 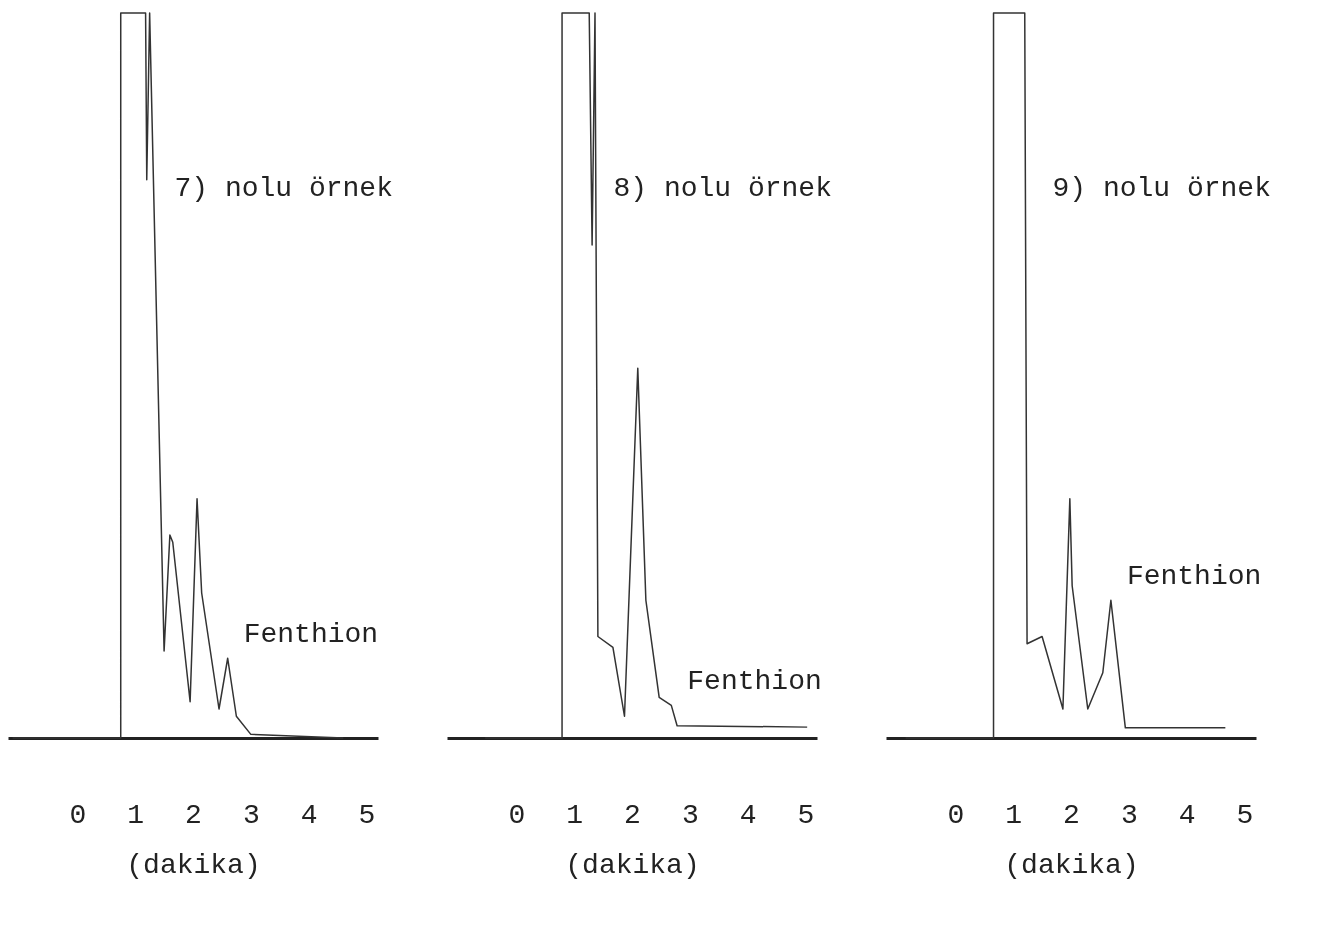 What do you see at coordinates (283, 188) in the screenshot?
I see `text: 7) nolu örnek` at bounding box center [283, 188].